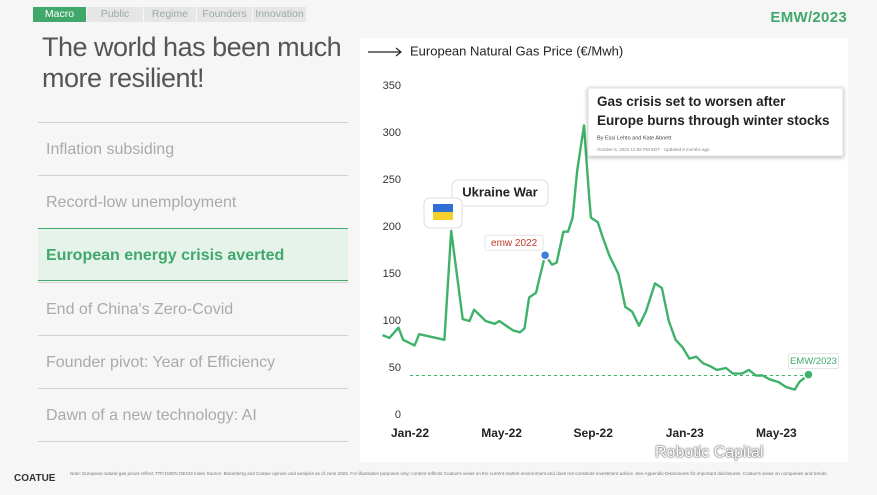 The width and height of the screenshot is (877, 495). Describe the element at coordinates (392, 180) in the screenshot. I see `y-tick-label: 250` at that location.